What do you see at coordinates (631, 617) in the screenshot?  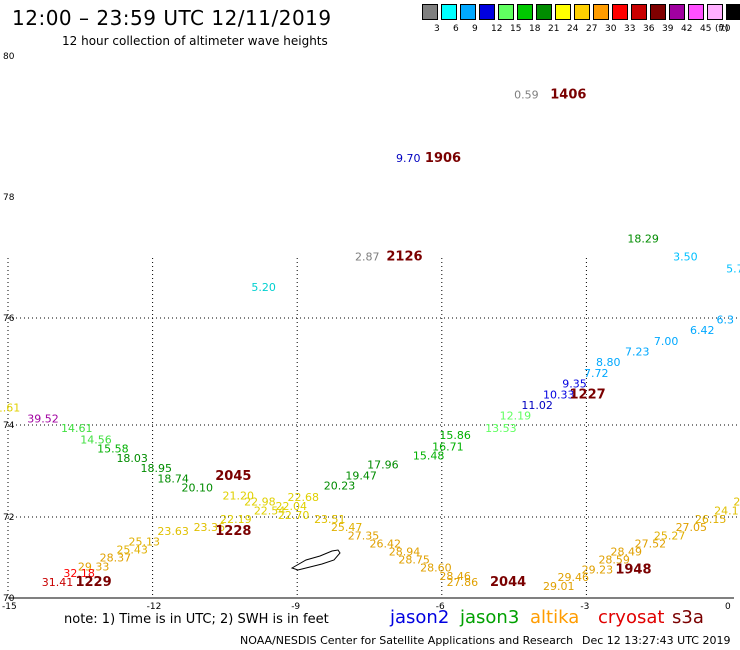 I see `satellite-legend-cryosat: cryosat` at bounding box center [631, 617].